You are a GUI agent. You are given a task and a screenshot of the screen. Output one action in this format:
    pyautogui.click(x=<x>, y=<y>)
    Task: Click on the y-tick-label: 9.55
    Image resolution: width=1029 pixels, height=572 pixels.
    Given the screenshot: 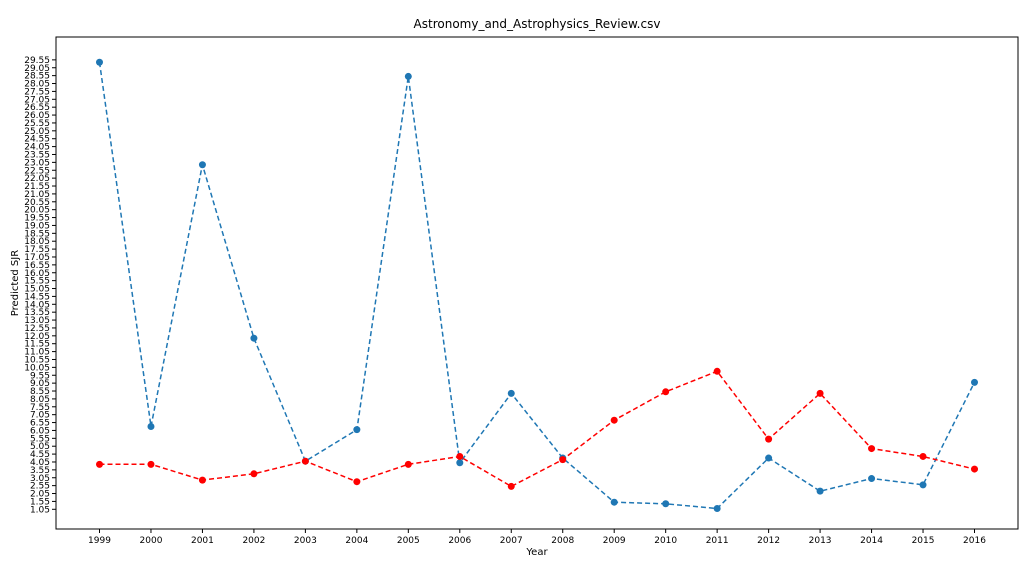 What is the action you would take?
    pyautogui.click(x=40, y=376)
    